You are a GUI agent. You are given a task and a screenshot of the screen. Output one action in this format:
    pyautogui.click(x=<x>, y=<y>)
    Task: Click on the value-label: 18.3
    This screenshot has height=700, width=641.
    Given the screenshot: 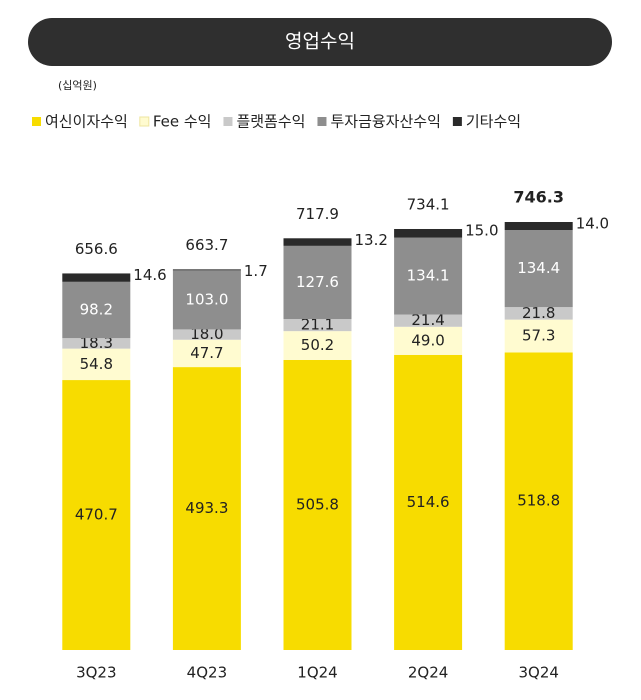 What is the action you would take?
    pyautogui.click(x=96, y=343)
    